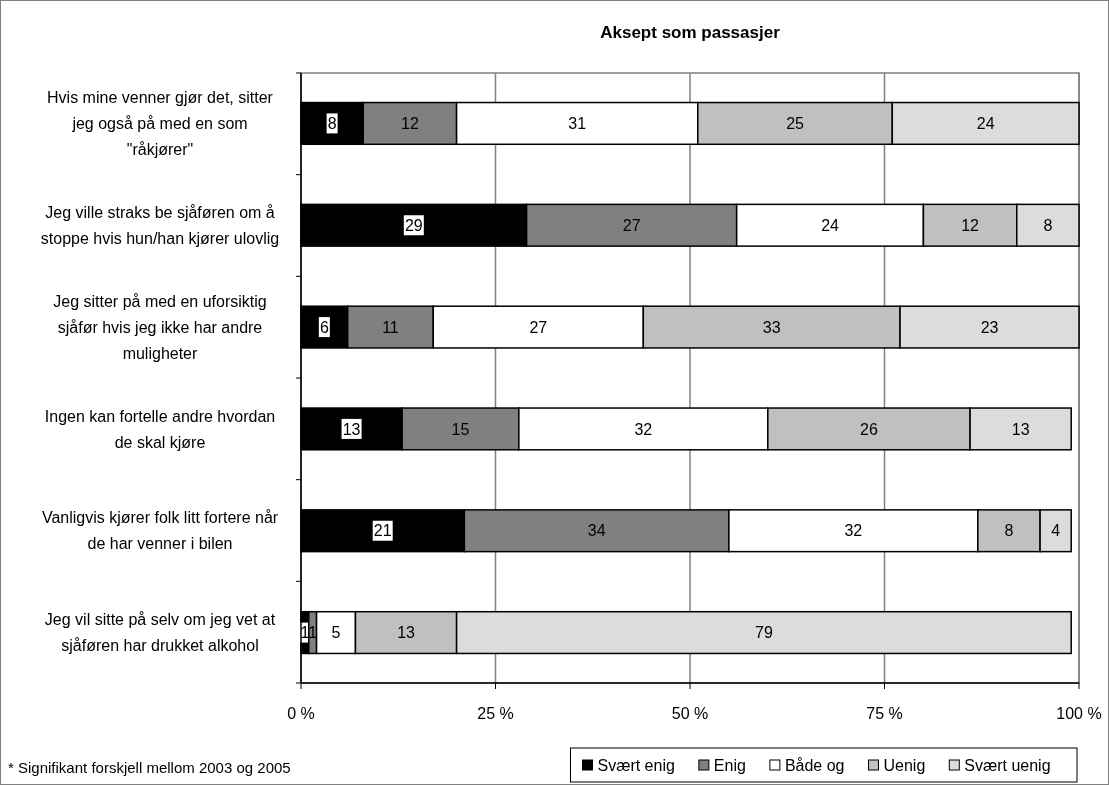 Image resolution: width=1109 pixels, height=785 pixels. I want to click on x-tick-label: 25 %, so click(495, 713).